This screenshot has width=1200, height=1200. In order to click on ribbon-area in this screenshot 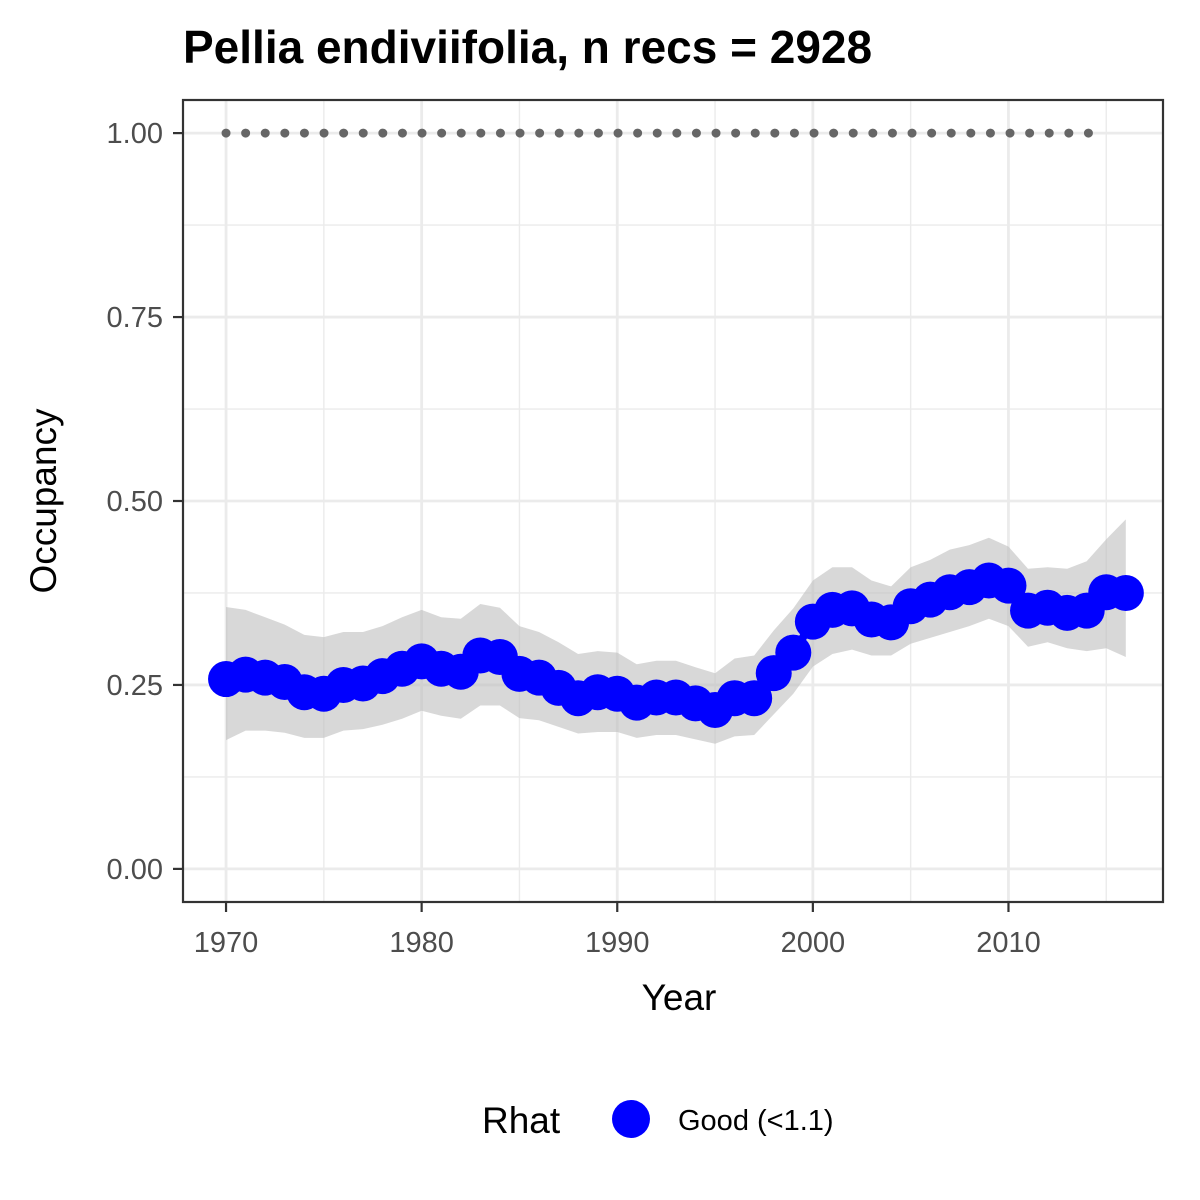, I will do `click(676, 631)`.